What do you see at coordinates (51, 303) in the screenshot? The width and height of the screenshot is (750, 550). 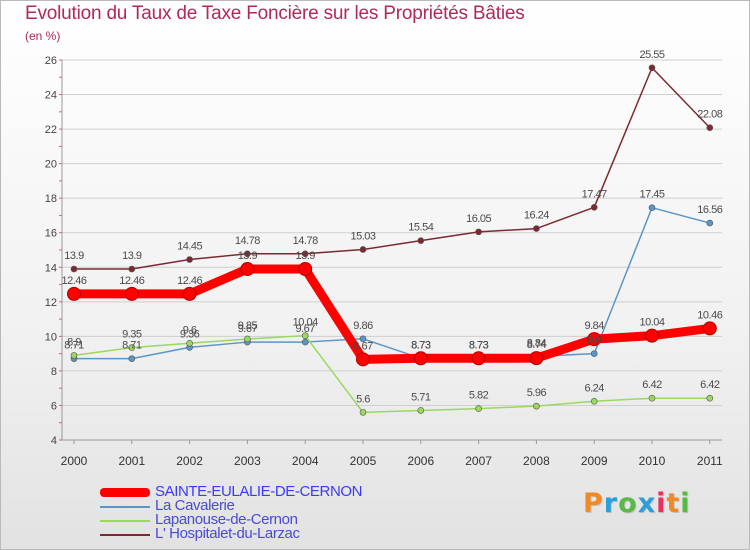 I see `y-tick-label: 12` at bounding box center [51, 303].